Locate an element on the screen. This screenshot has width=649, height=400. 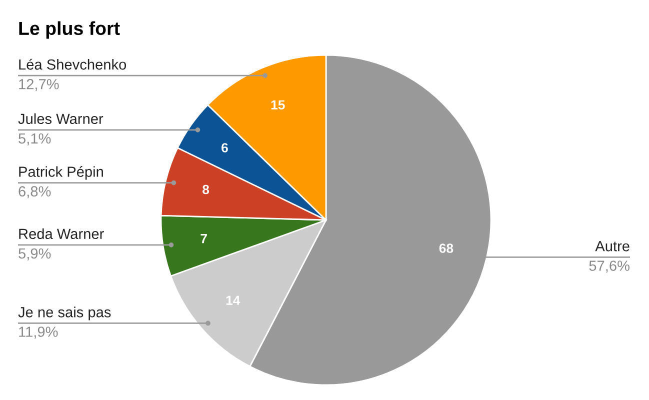
slice-label: Reda Warner is located at coordinates (61, 234).